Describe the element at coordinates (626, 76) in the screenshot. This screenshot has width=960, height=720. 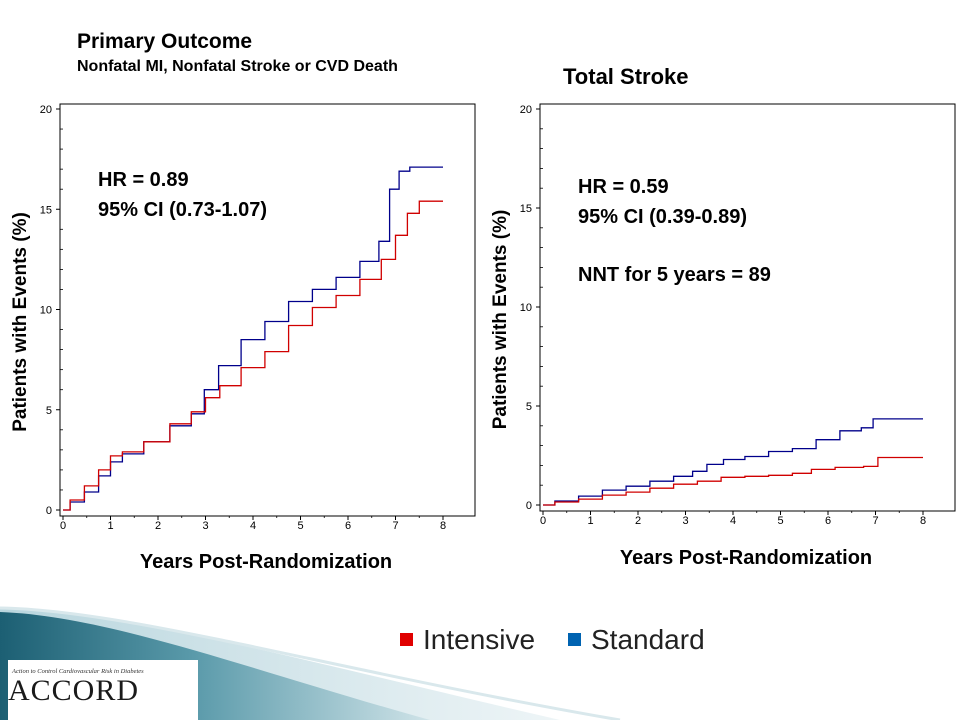
I see `total-stroke-title: Total Stroke` at that location.